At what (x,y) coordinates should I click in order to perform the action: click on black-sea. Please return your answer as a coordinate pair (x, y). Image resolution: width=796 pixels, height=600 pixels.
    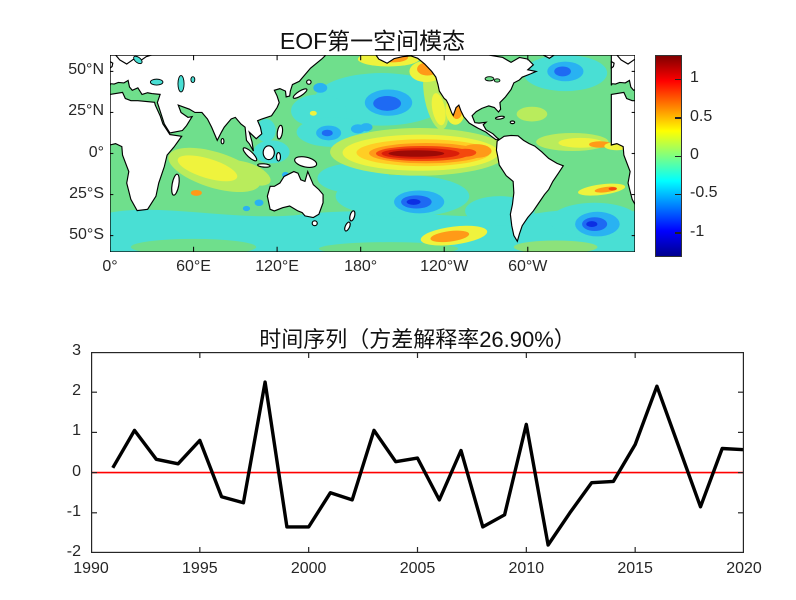
    Looking at the image, I should click on (156, 82).